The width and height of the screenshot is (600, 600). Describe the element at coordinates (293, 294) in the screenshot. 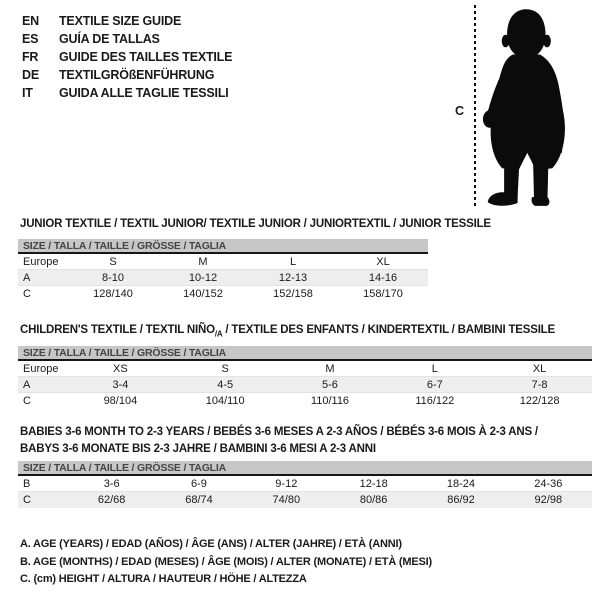

I see `size-cell: 152/158` at that location.